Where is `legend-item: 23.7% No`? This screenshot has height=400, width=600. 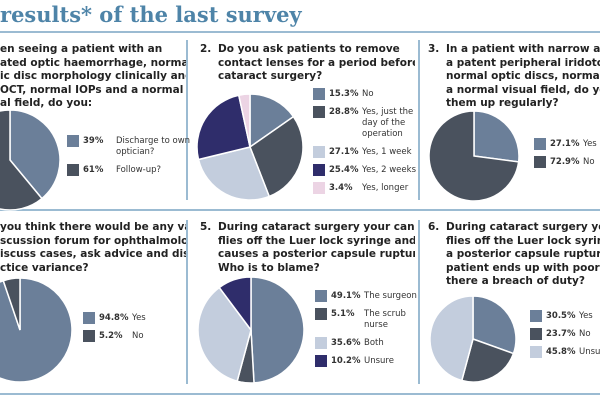
legend-item: 23.7% No is located at coordinates (565, 334).